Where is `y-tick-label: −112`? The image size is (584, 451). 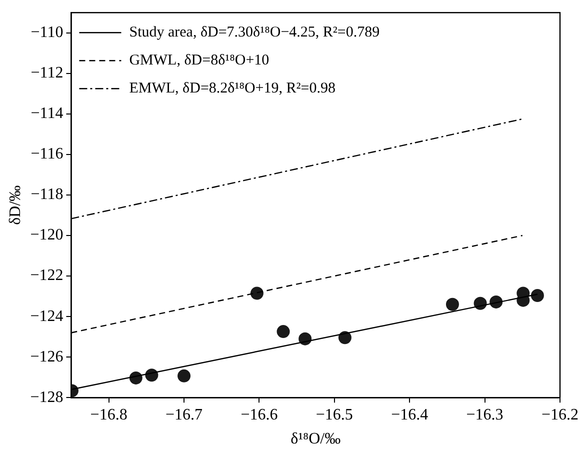
y-tick-label: −112 is located at coordinates (47, 73).